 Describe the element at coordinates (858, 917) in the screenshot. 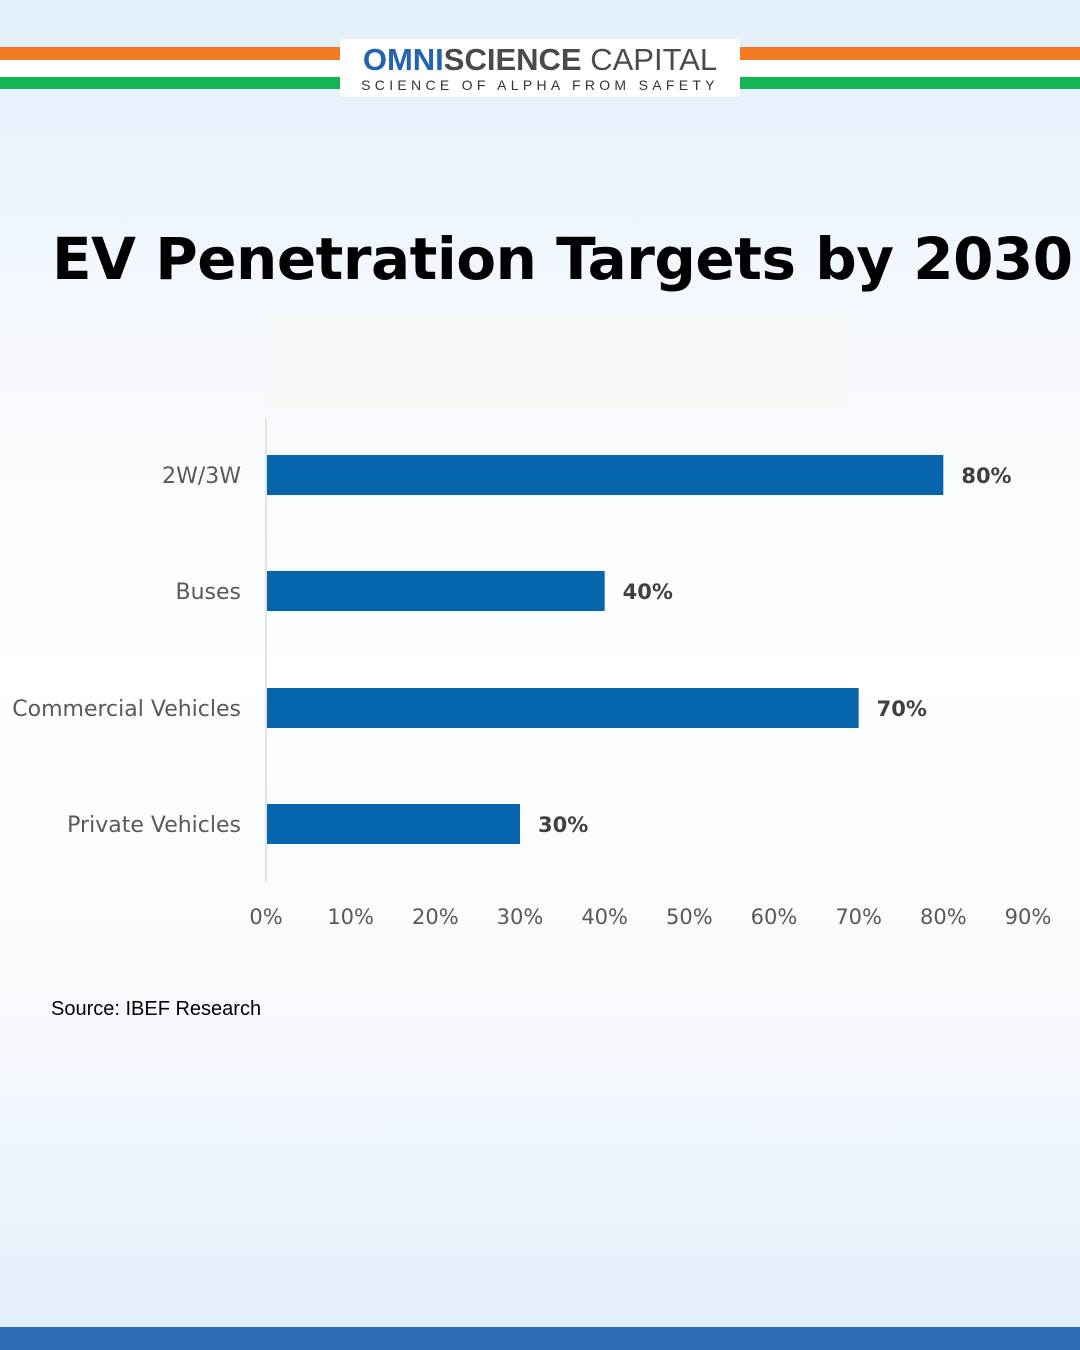

I see `x-tick-label: 70%` at that location.